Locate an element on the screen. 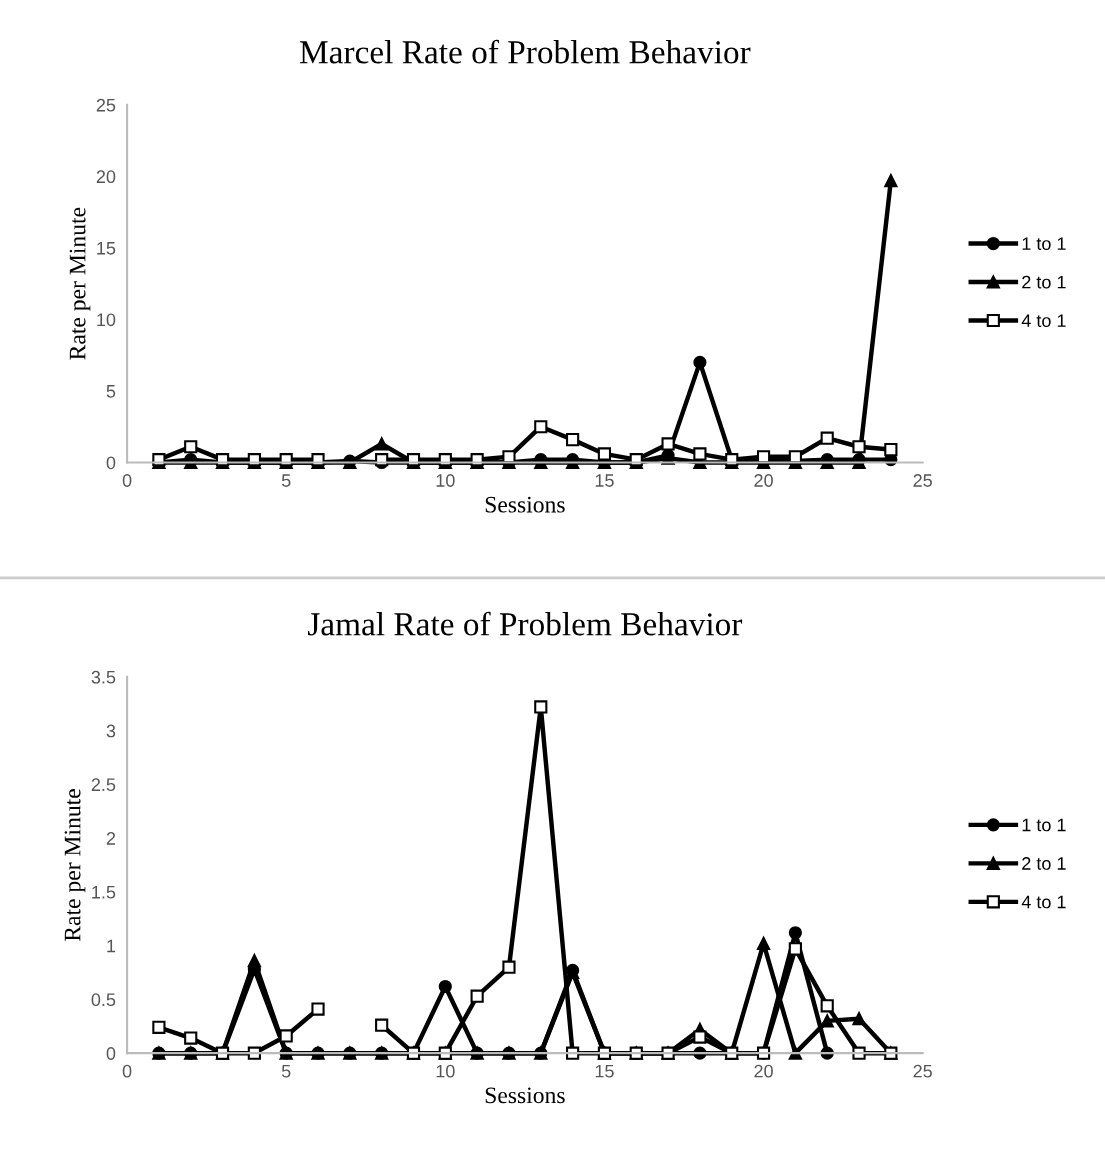 The height and width of the screenshot is (1165, 1105). y-tick-label: 5 is located at coordinates (111, 391).